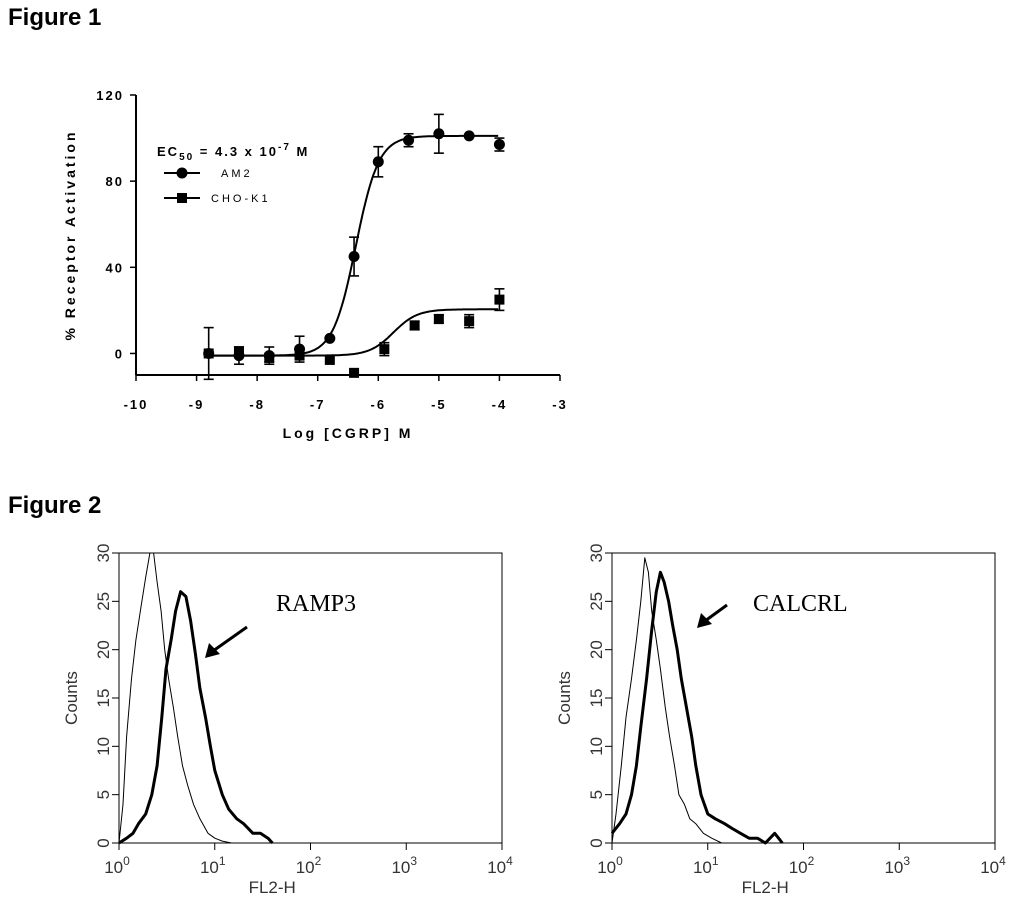 The width and height of the screenshot is (1010, 912). Describe the element at coordinates (115, 181) in the screenshot. I see `y-tick-label: 80` at that location.